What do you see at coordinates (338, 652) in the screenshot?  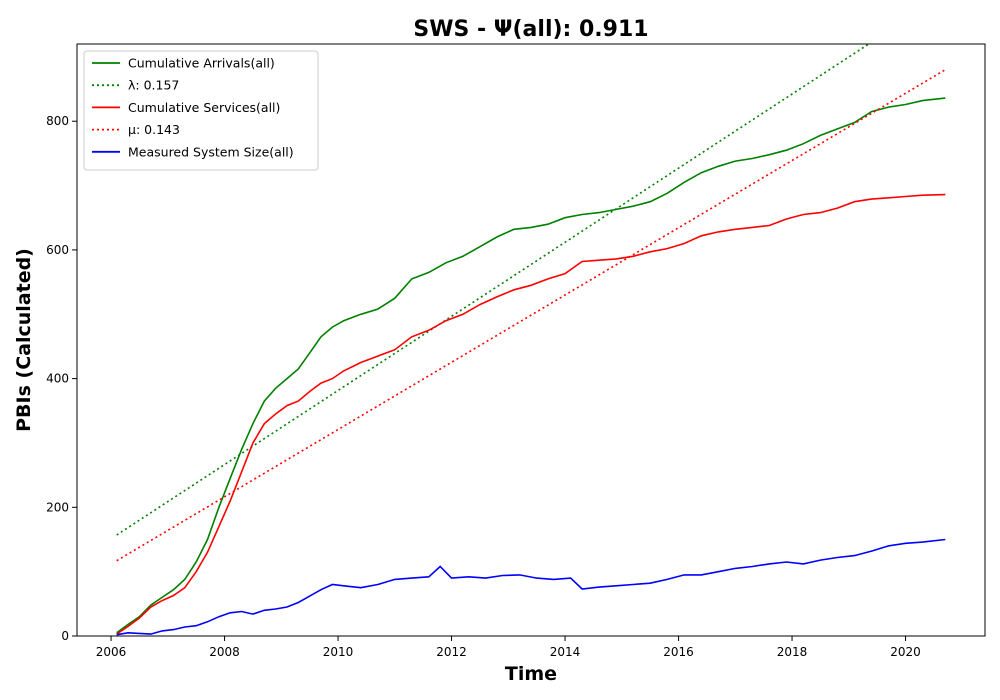 I see `x-tick-label: 2010` at bounding box center [338, 652].